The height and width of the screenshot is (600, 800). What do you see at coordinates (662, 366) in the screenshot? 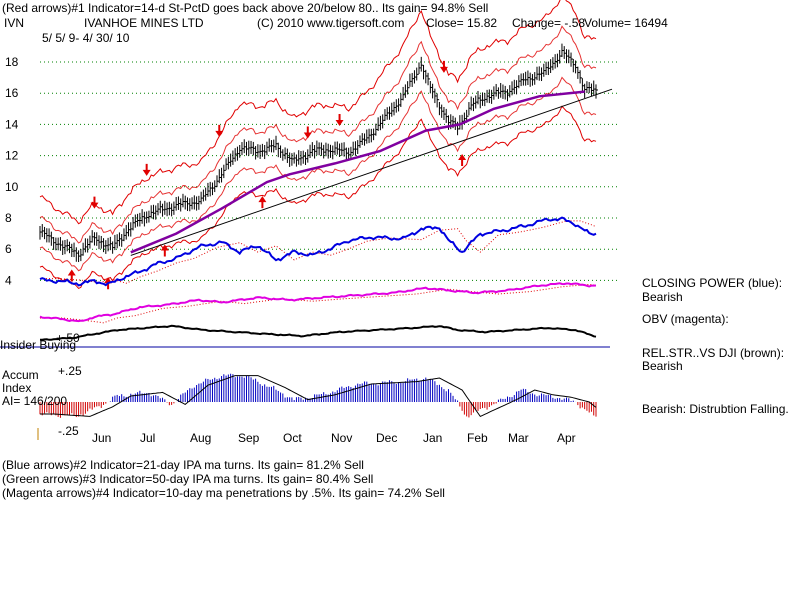
I see `relstr-value: Bearish` at bounding box center [662, 366].